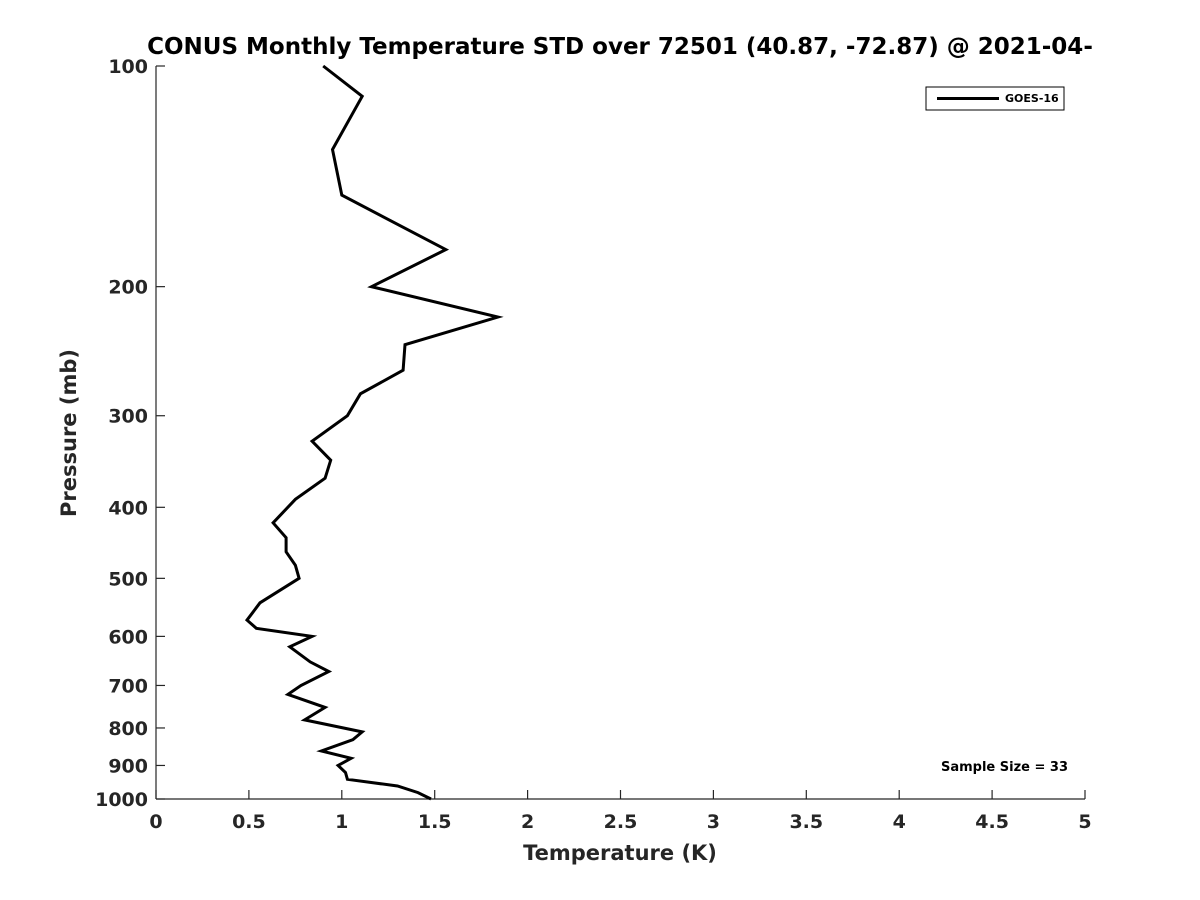 The height and width of the screenshot is (900, 1200). I want to click on legend-label-goes-16: GOES-16, so click(1032, 98).